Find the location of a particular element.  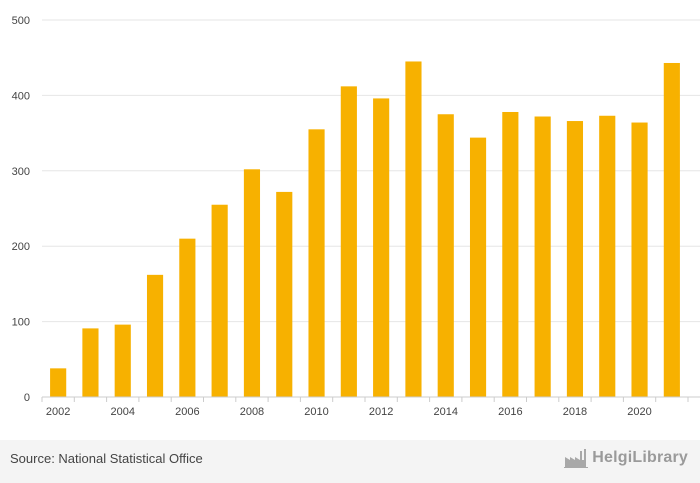

x-tick-label-2014: 2014 is located at coordinates (446, 412).